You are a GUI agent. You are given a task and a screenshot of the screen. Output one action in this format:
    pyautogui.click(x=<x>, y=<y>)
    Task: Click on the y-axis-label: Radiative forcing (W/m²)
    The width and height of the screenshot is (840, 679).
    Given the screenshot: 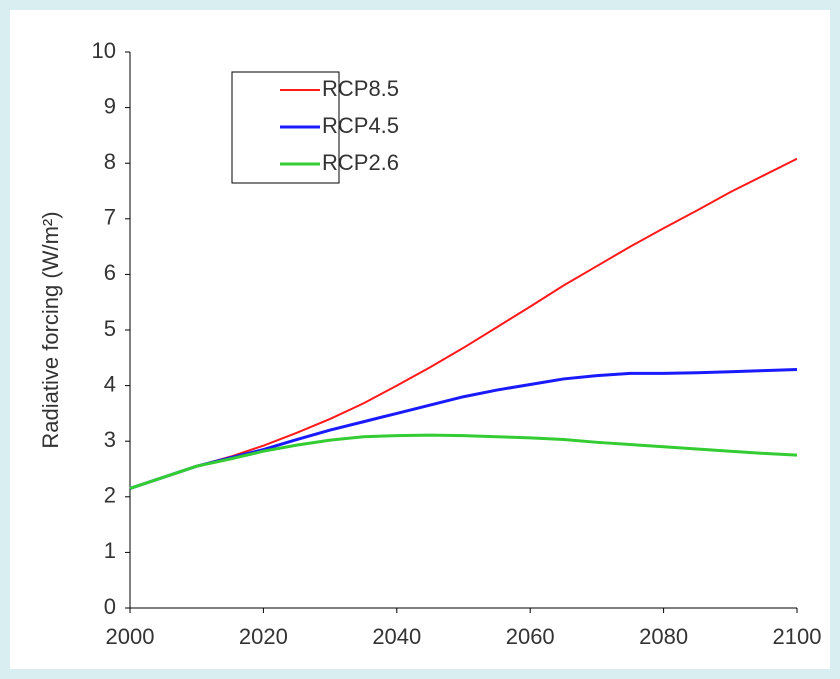 What is the action you would take?
    pyautogui.click(x=50, y=329)
    